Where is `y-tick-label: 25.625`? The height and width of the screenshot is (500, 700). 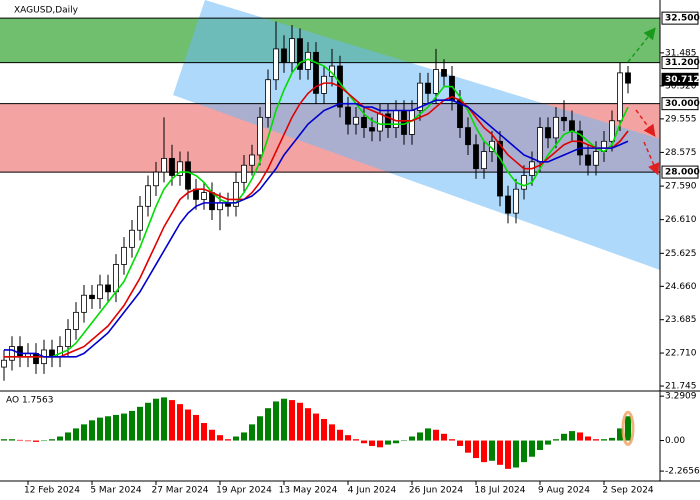 y-tick-label: 25.625 is located at coordinates (681, 254).